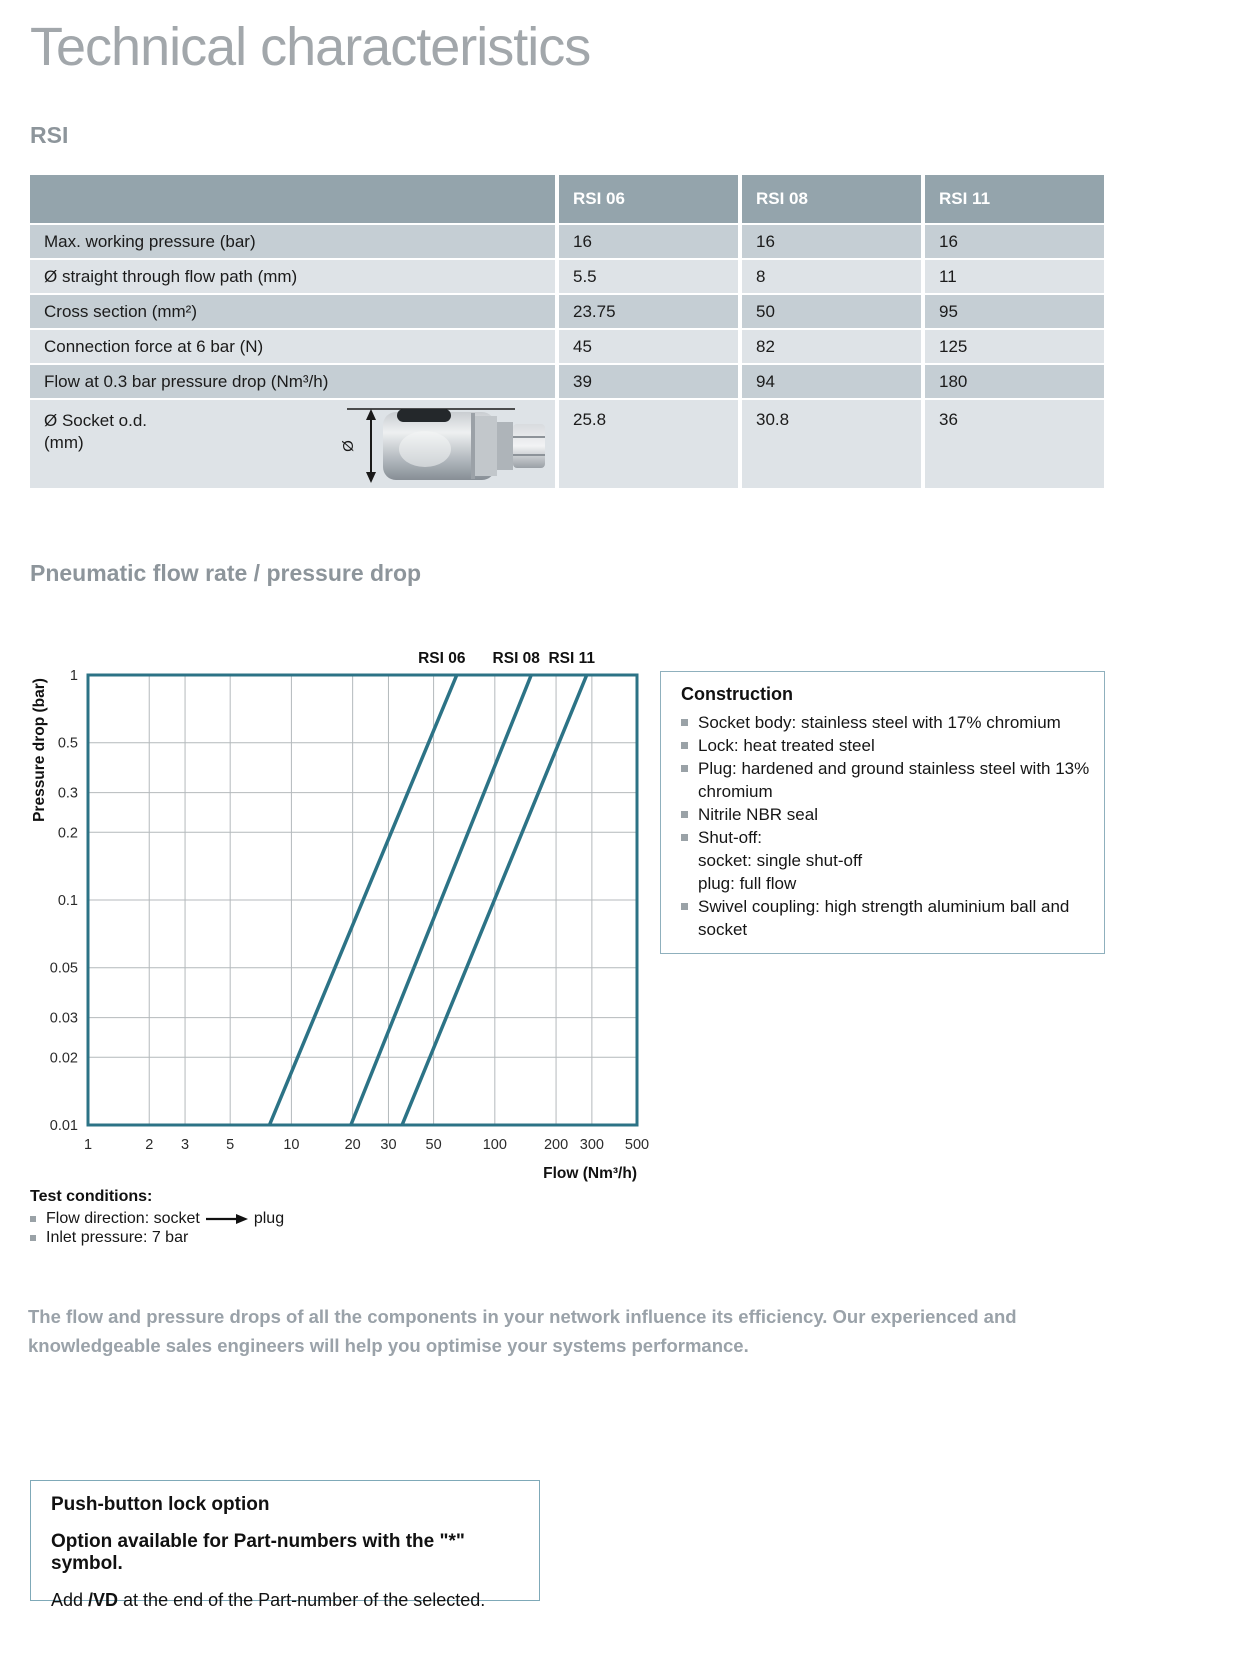 The height and width of the screenshot is (1672, 1233). Describe the element at coordinates (831, 276) in the screenshot. I see `spec-value-cell: 8` at that location.